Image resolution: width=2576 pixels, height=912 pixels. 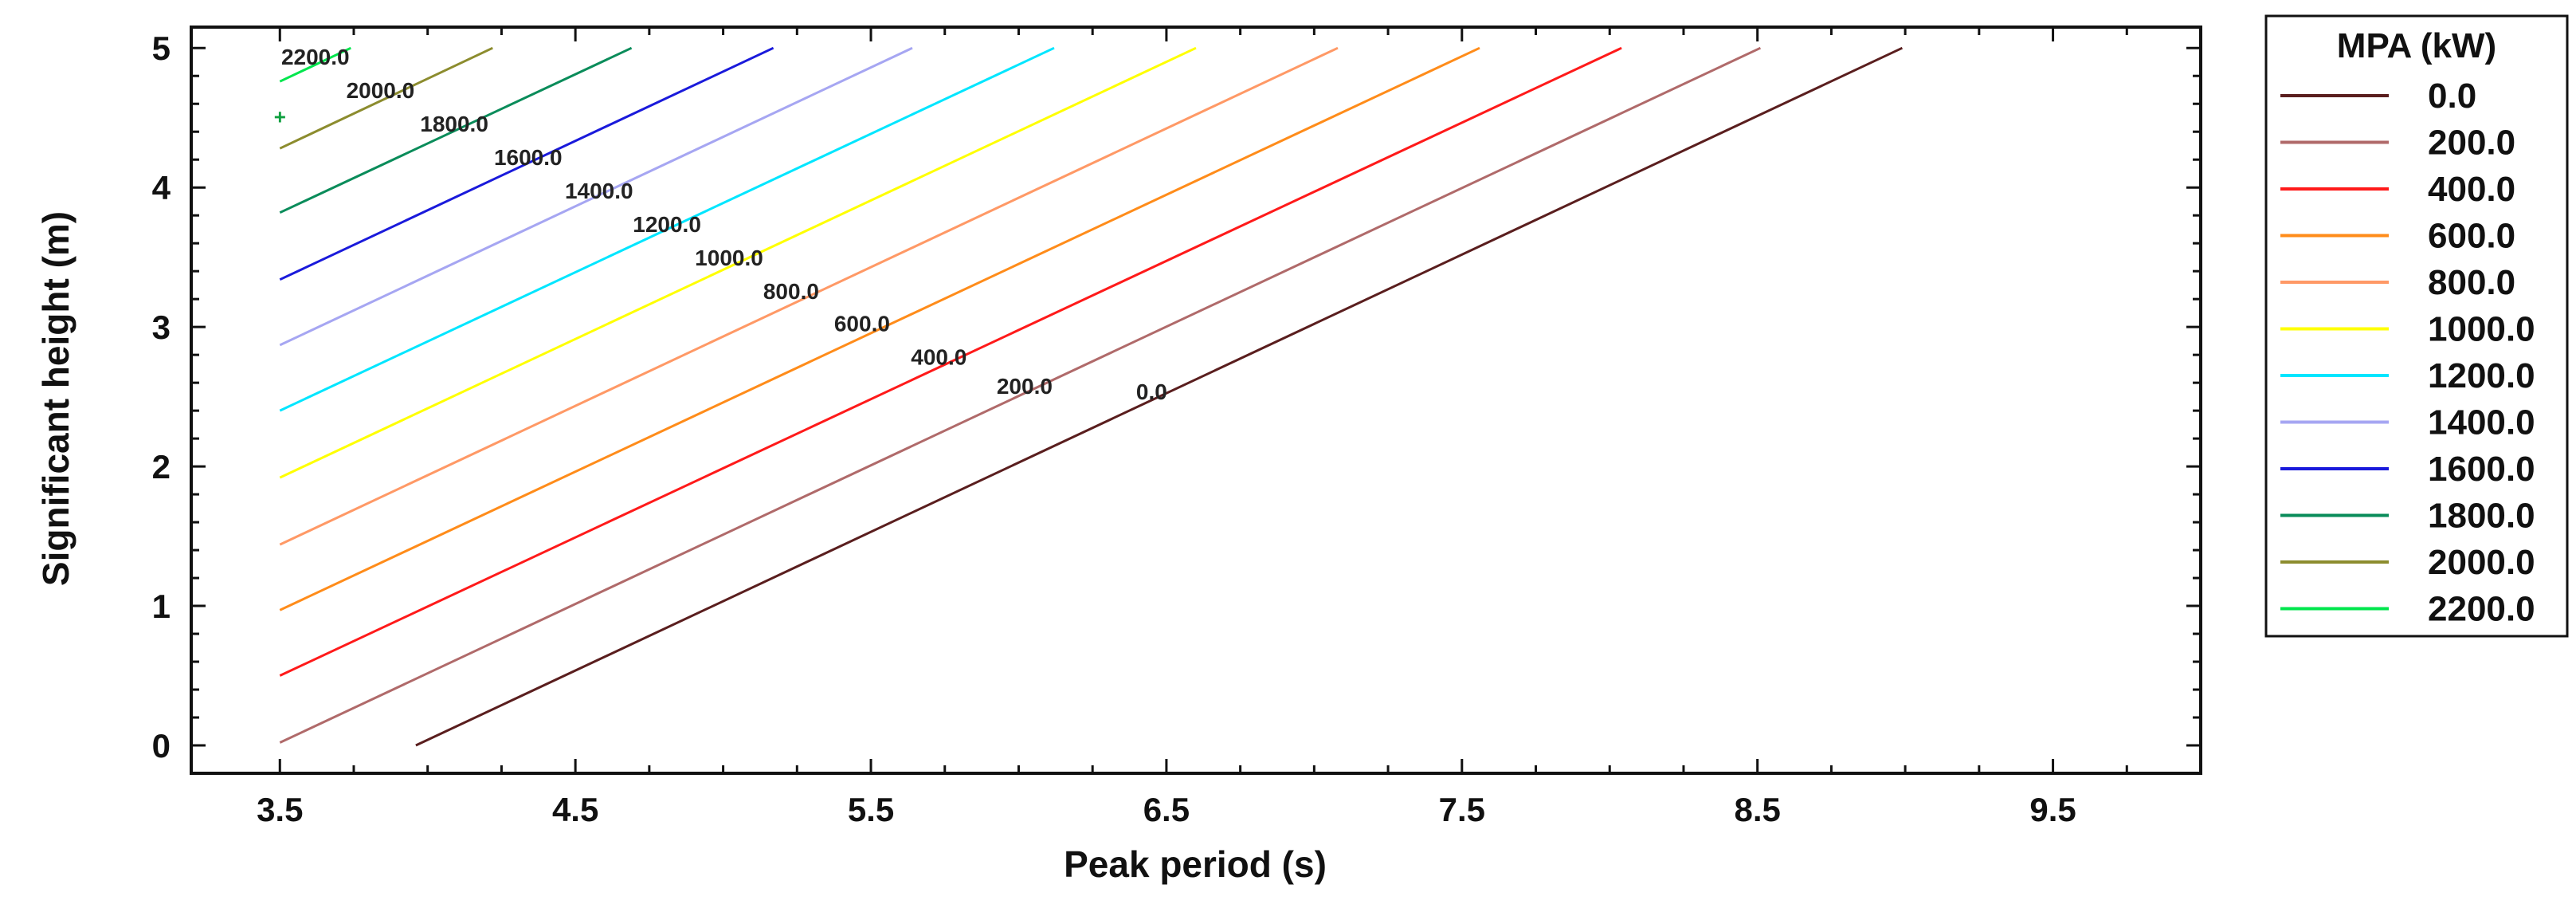 I want to click on legend-label-1: 200.0, so click(x=2471, y=143).